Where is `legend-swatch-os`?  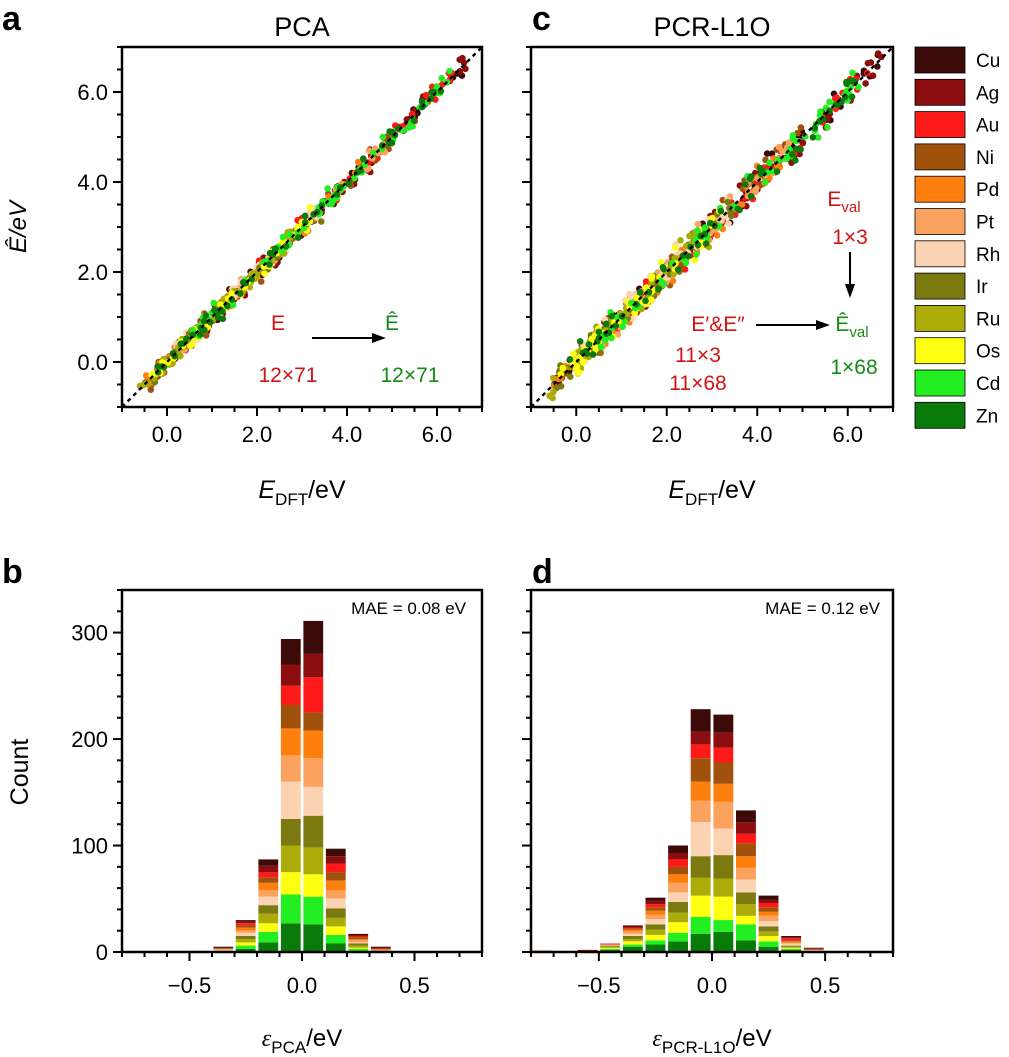
legend-swatch-os is located at coordinates (940, 351).